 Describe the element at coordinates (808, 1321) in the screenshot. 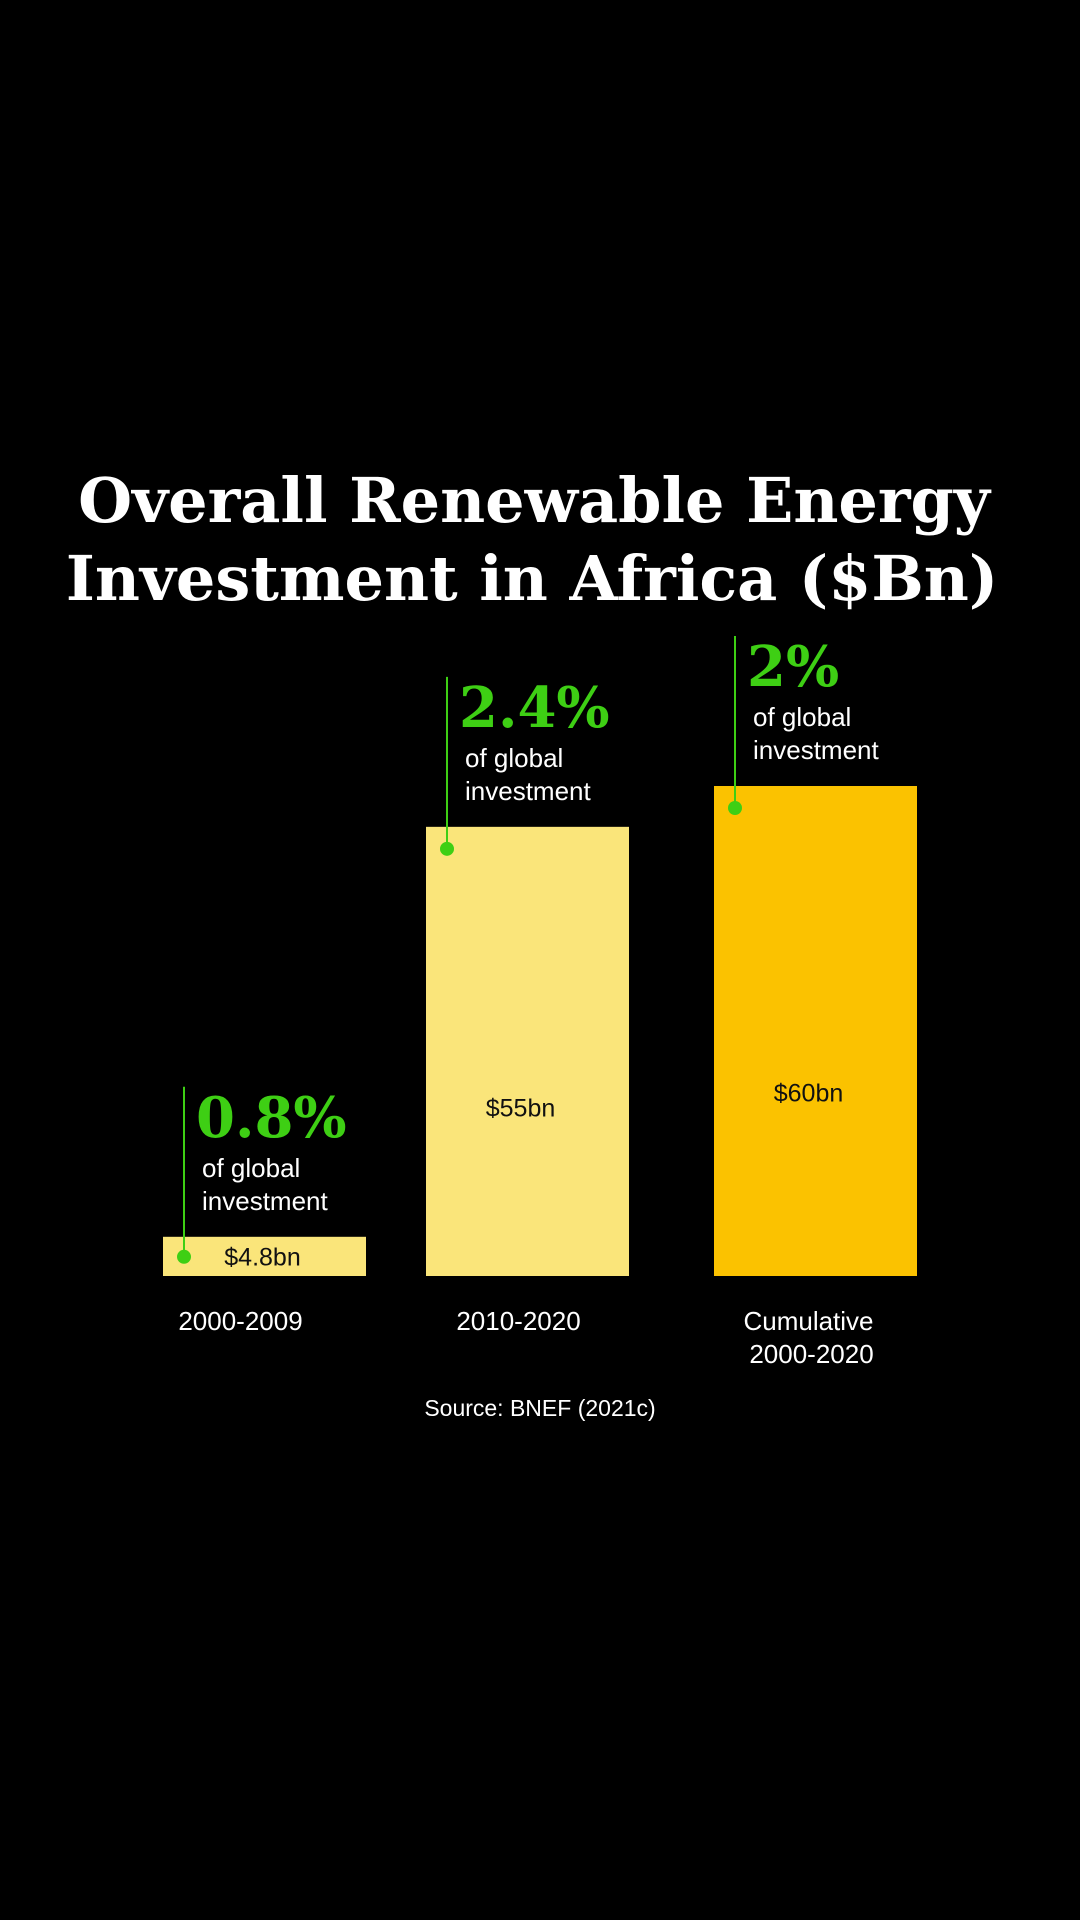

I see `category-label: Cumulative` at that location.